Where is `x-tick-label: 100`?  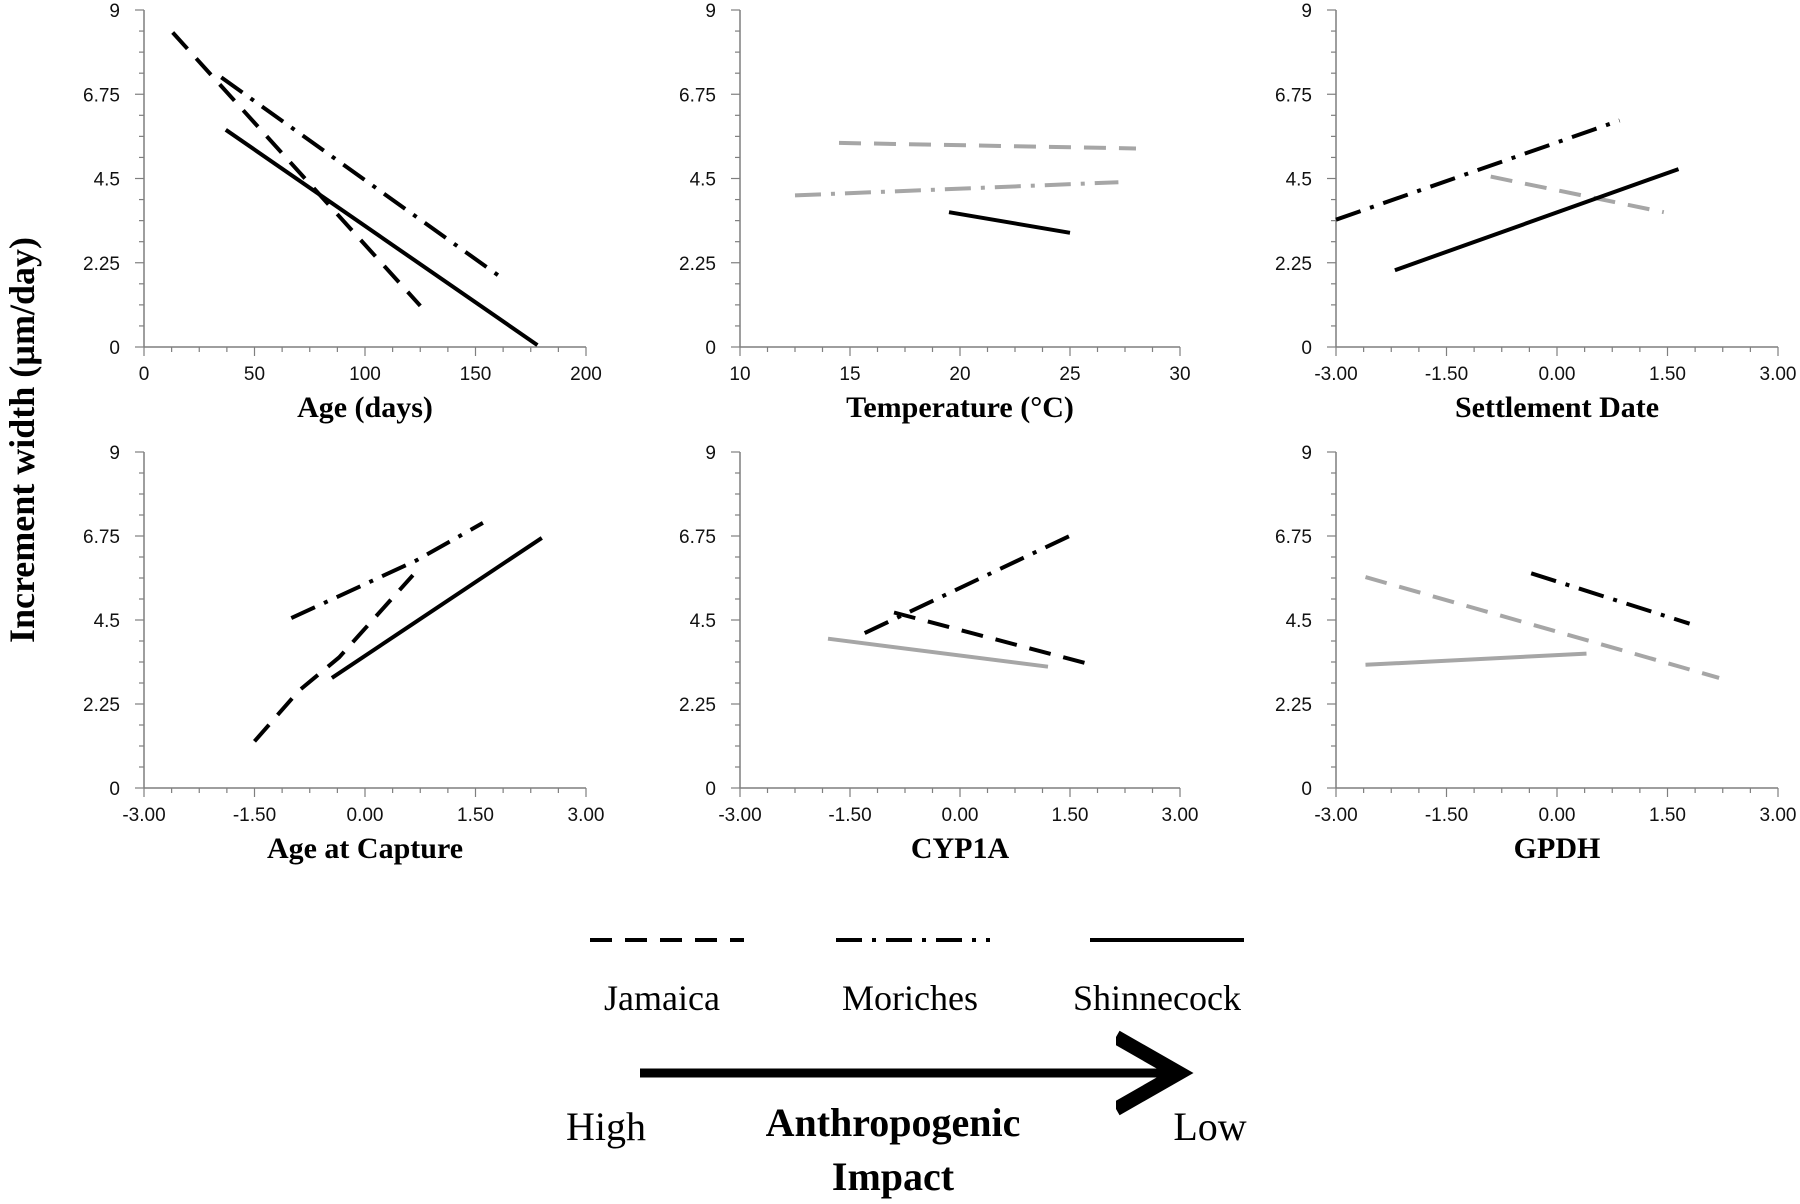
x-tick-label: 100 is located at coordinates (365, 374).